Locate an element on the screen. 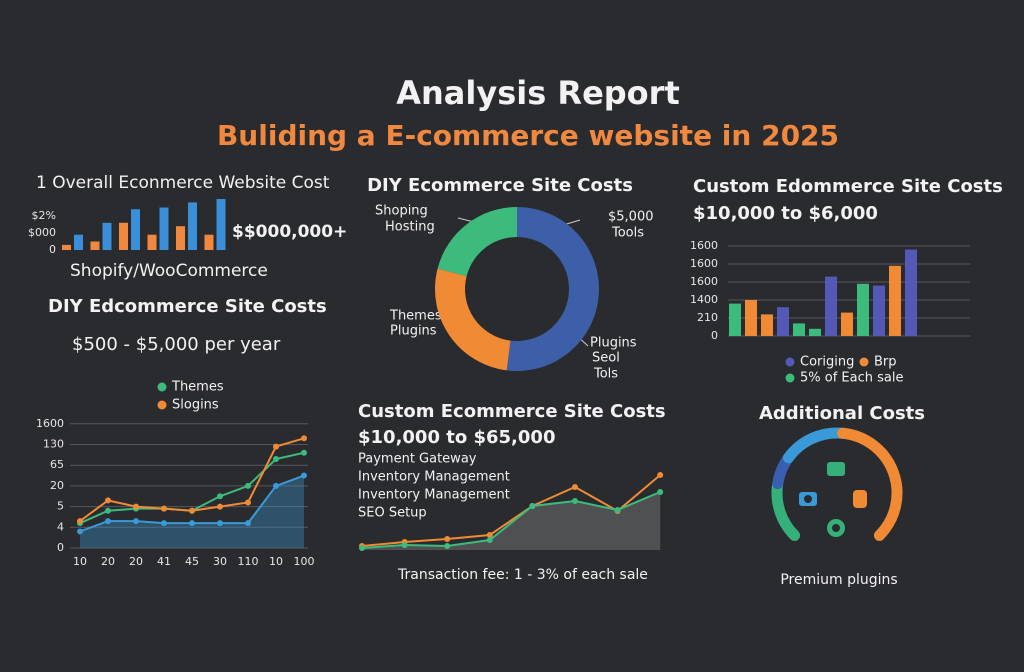 The height and width of the screenshot is (672, 1024). annotation: Hosting is located at coordinates (410, 227).